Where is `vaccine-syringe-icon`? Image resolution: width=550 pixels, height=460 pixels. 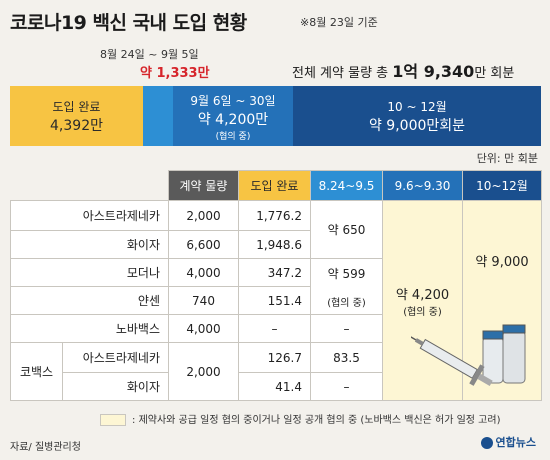 vaccine-syringe-icon is located at coordinates (468, 355).